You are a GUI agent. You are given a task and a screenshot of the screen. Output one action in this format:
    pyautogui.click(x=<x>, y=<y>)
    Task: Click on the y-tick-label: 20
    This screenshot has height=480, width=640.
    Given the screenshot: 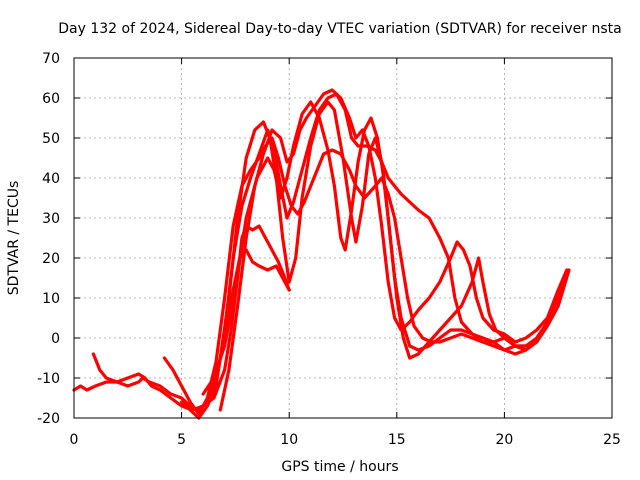 What is the action you would take?
    pyautogui.click(x=51, y=259)
    